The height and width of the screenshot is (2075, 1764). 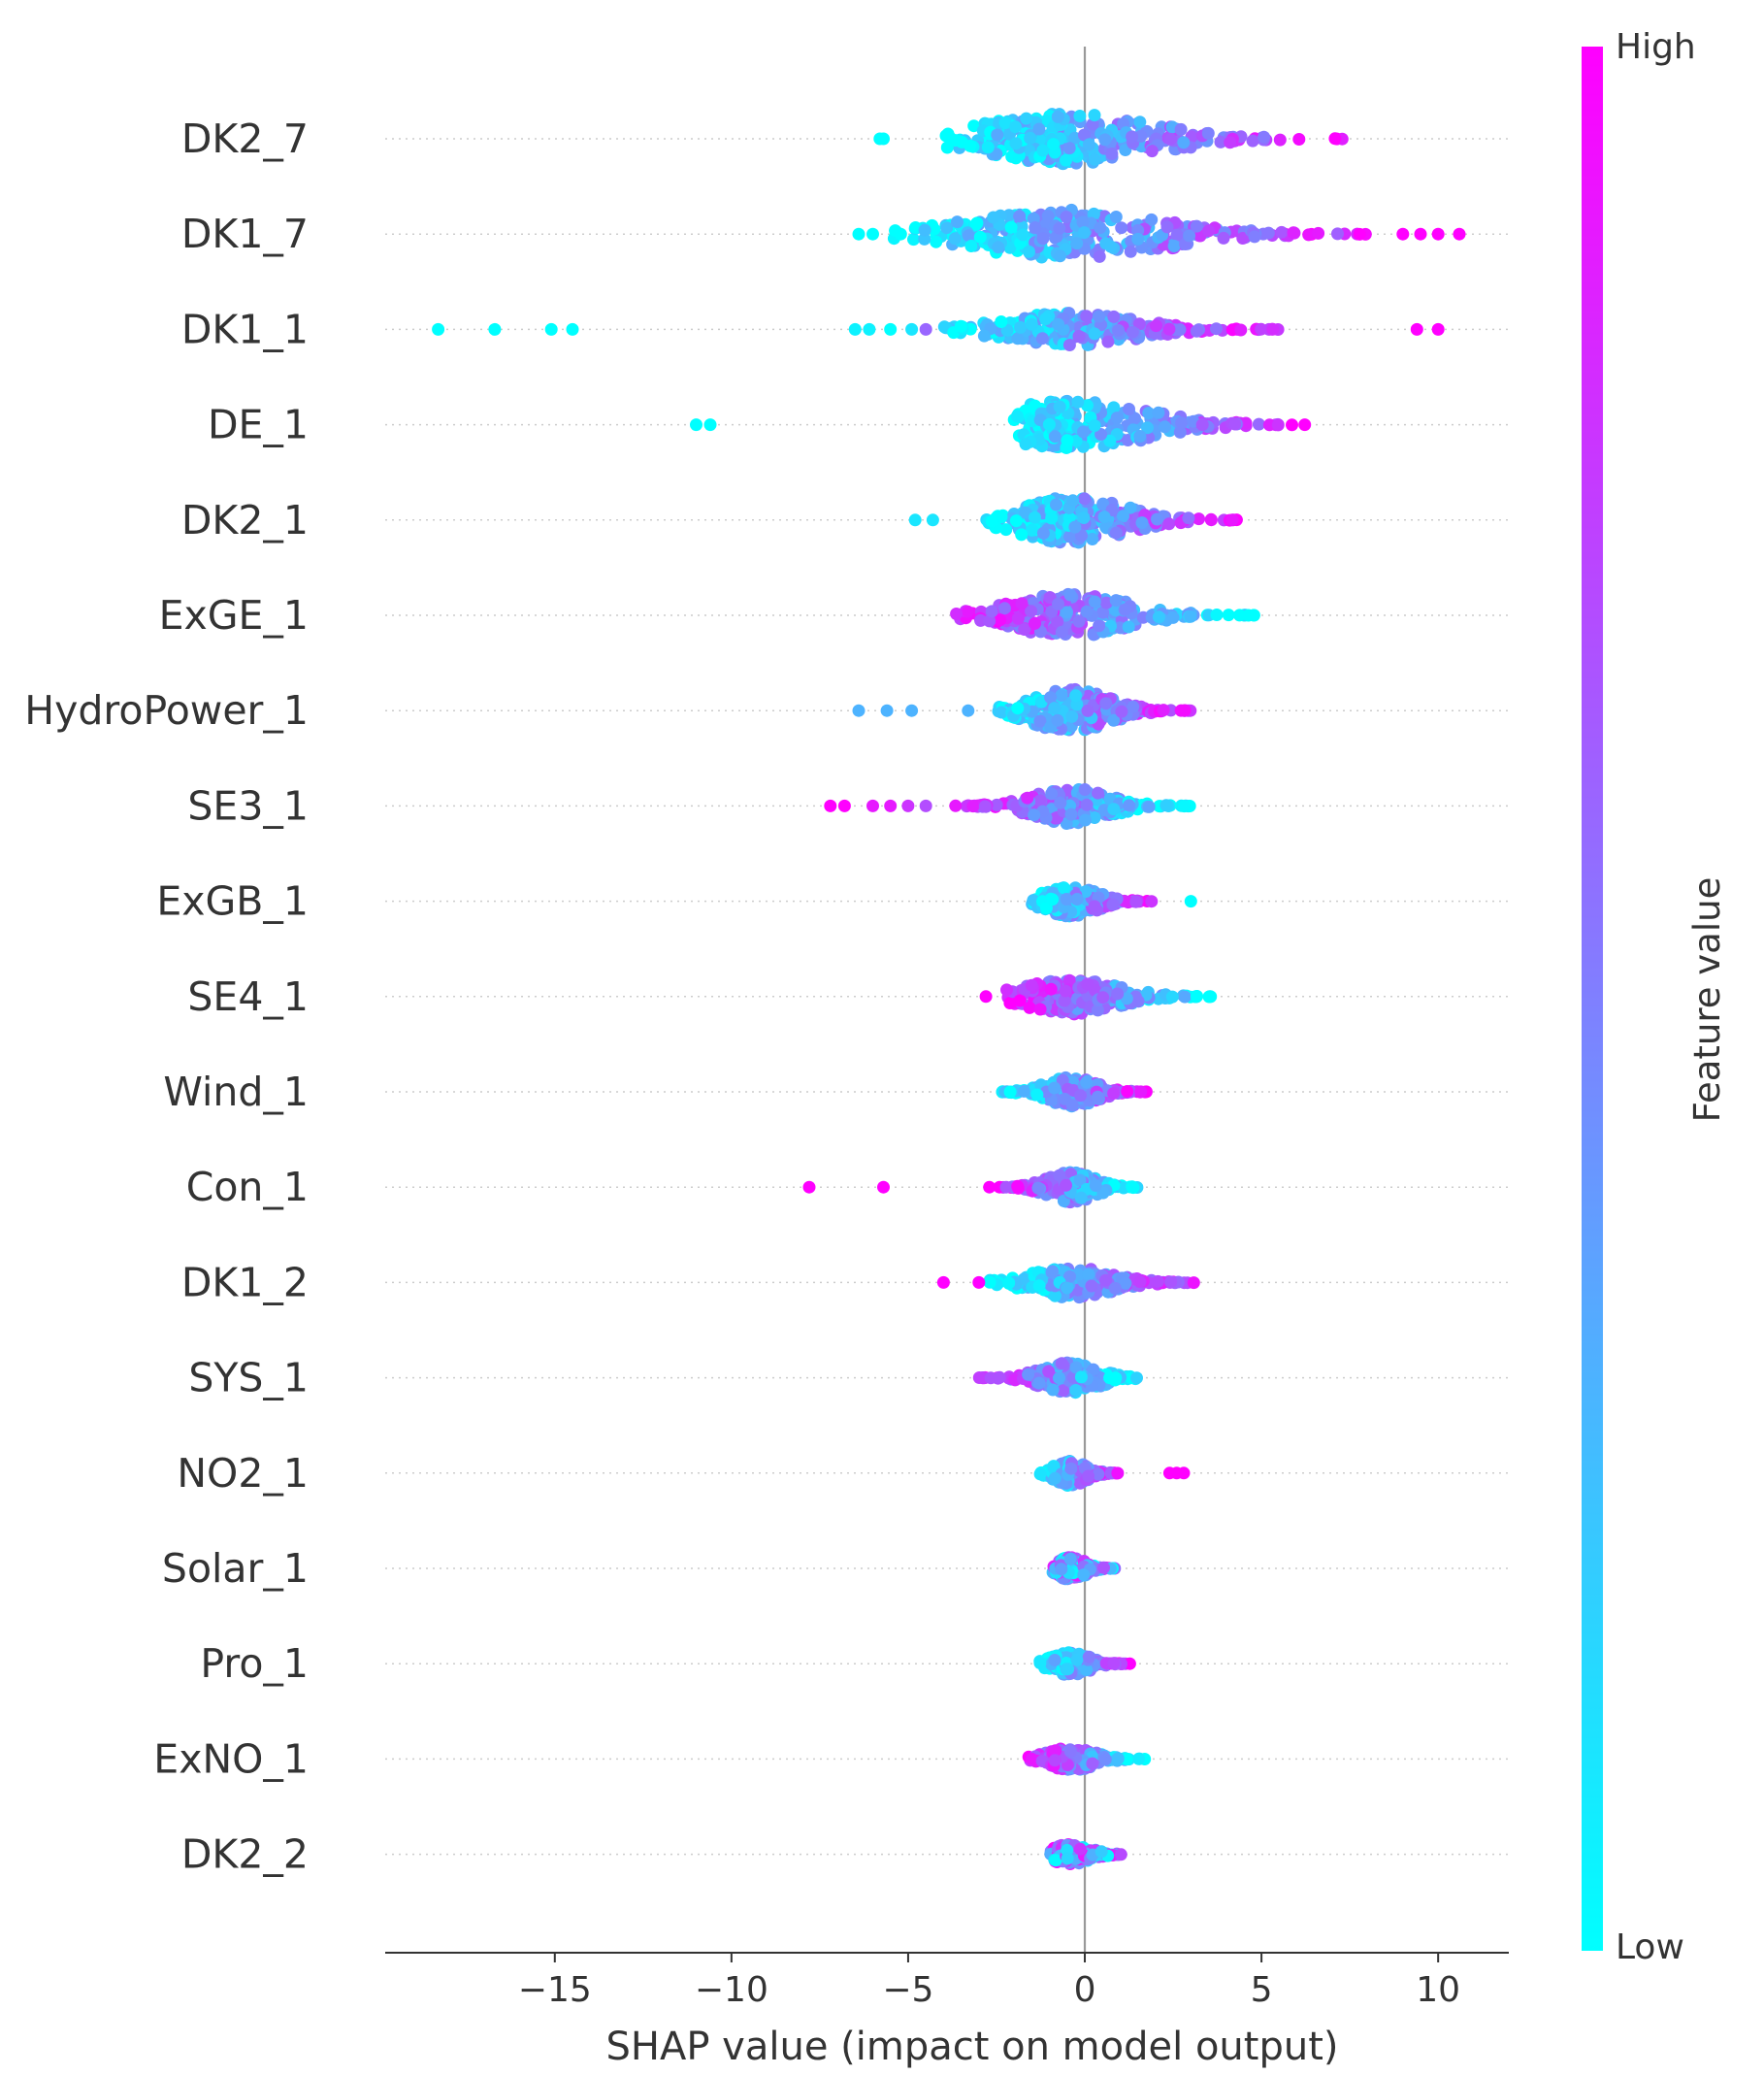 I want to click on feature-label: SYS_1, so click(x=248, y=1378).